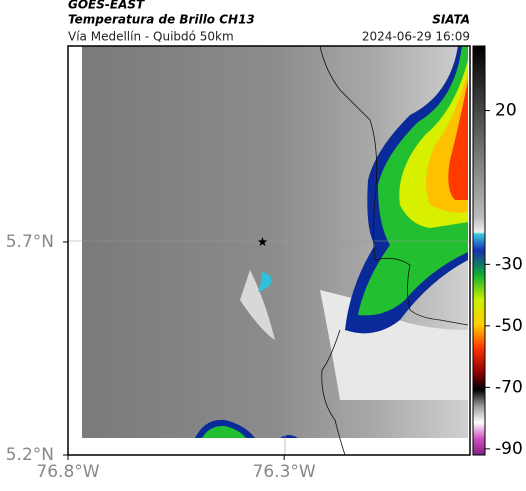 The width and height of the screenshot is (526, 491). What do you see at coordinates (262, 241) in the screenshot?
I see `location-marker` at bounding box center [262, 241].